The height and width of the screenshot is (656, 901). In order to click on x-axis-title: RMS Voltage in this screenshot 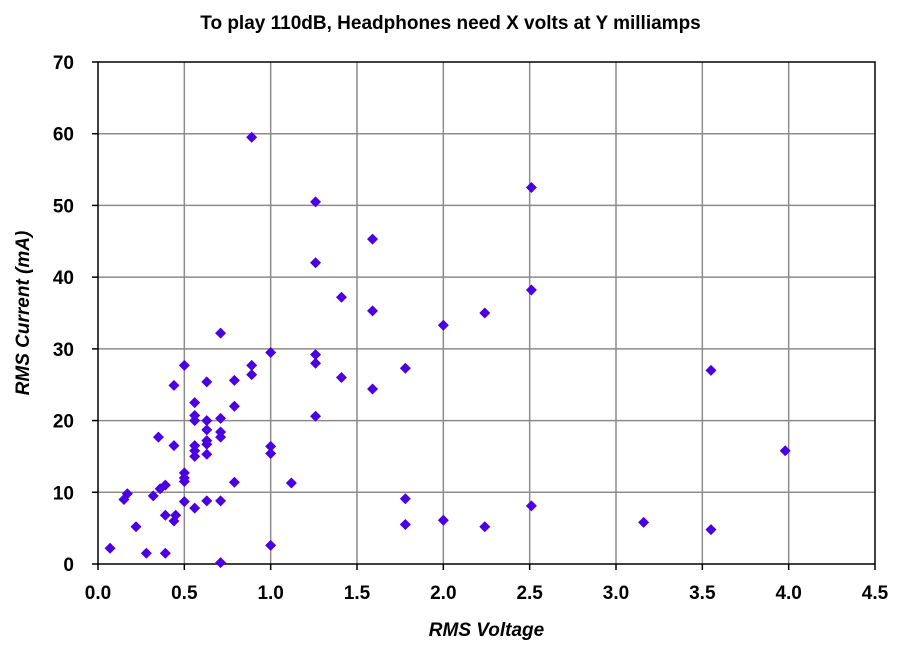, I will do `click(487, 630)`.